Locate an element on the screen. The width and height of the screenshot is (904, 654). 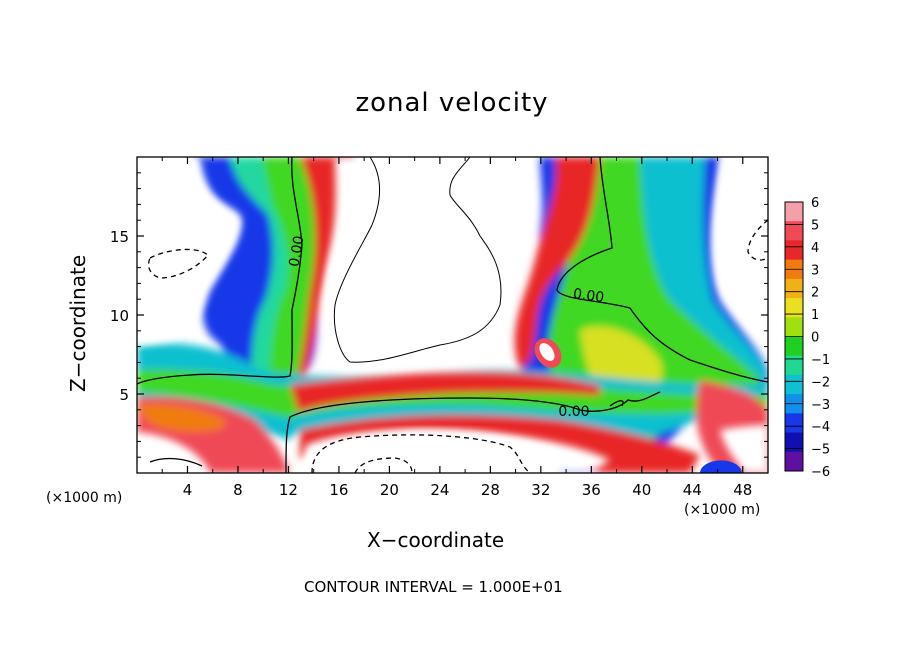
field-white-cell-bottom is located at coordinates (455, 451).